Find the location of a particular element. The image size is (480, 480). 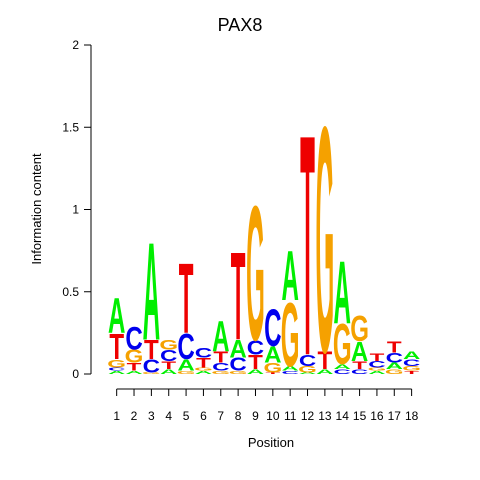

logo-column: ATG is located at coordinates (325, 240).